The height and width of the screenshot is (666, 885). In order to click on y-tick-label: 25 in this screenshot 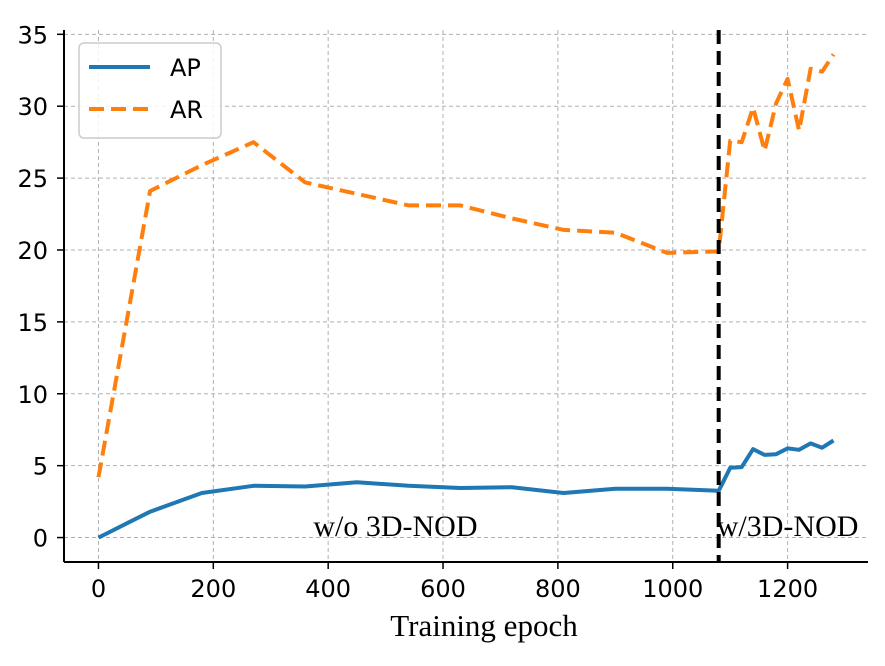, I will do `click(32, 179)`.